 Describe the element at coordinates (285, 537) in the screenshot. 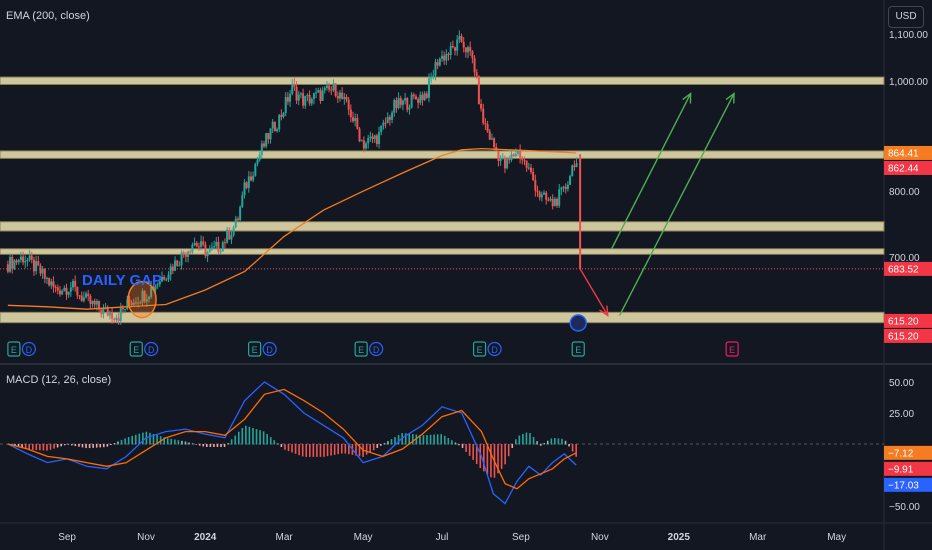

I see `time-axis-label: Mar` at that location.